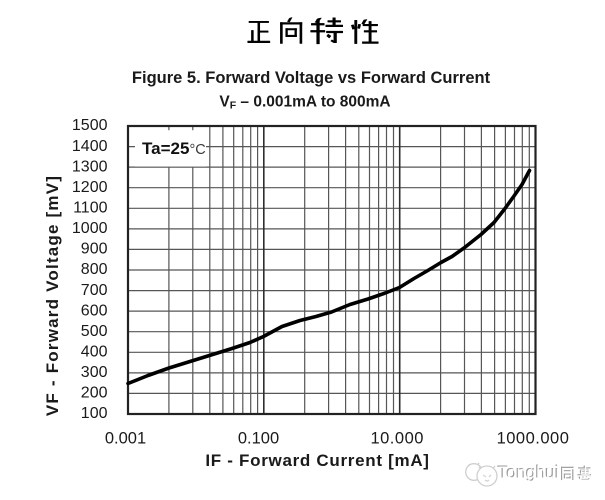 This screenshot has height=500, width=605. Describe the element at coordinates (304, 102) in the screenshot. I see `svg-text: VF – 0.001mA to 800mA` at that location.